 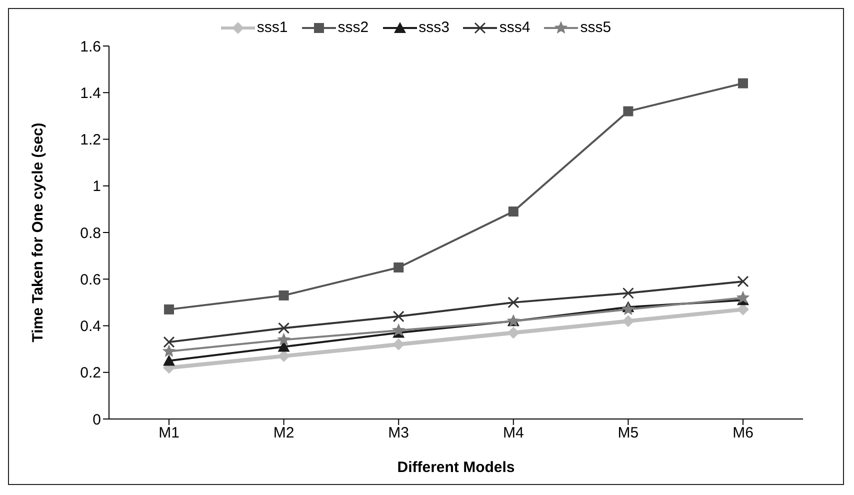 I want to click on legend-label: sss1, so click(x=272, y=27).